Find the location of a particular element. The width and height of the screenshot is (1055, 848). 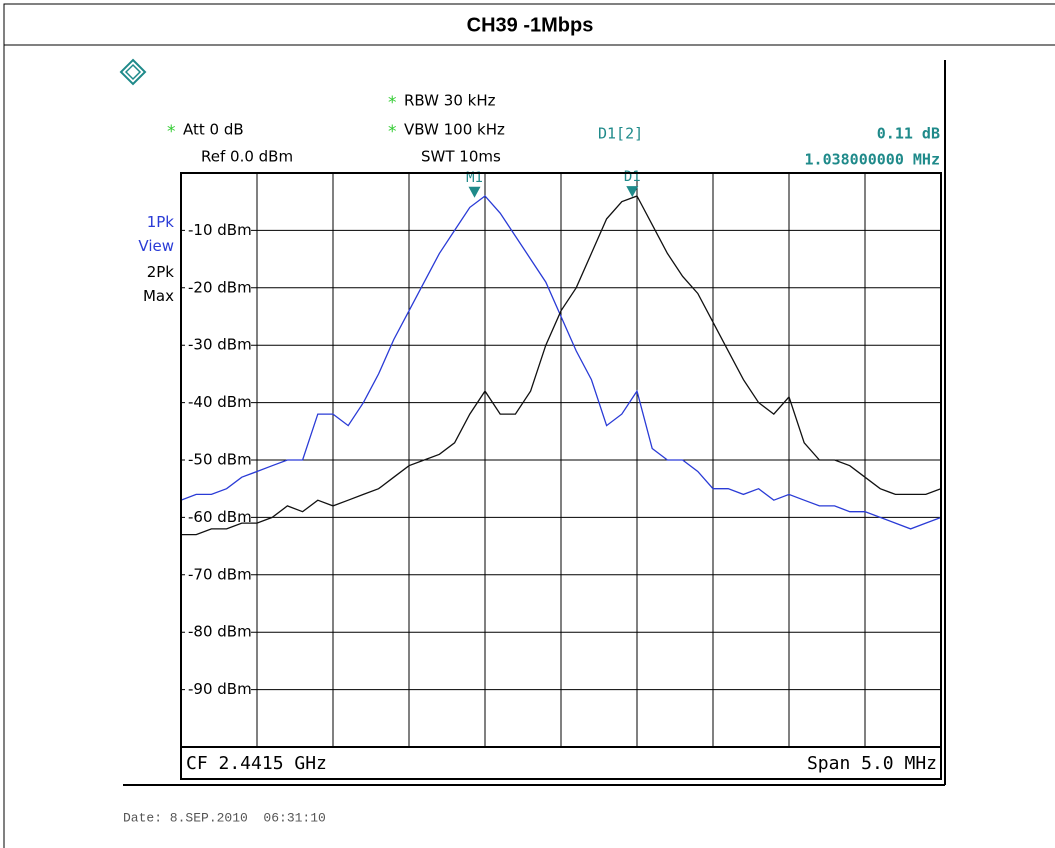

status-bar is located at coordinates (561, 763).